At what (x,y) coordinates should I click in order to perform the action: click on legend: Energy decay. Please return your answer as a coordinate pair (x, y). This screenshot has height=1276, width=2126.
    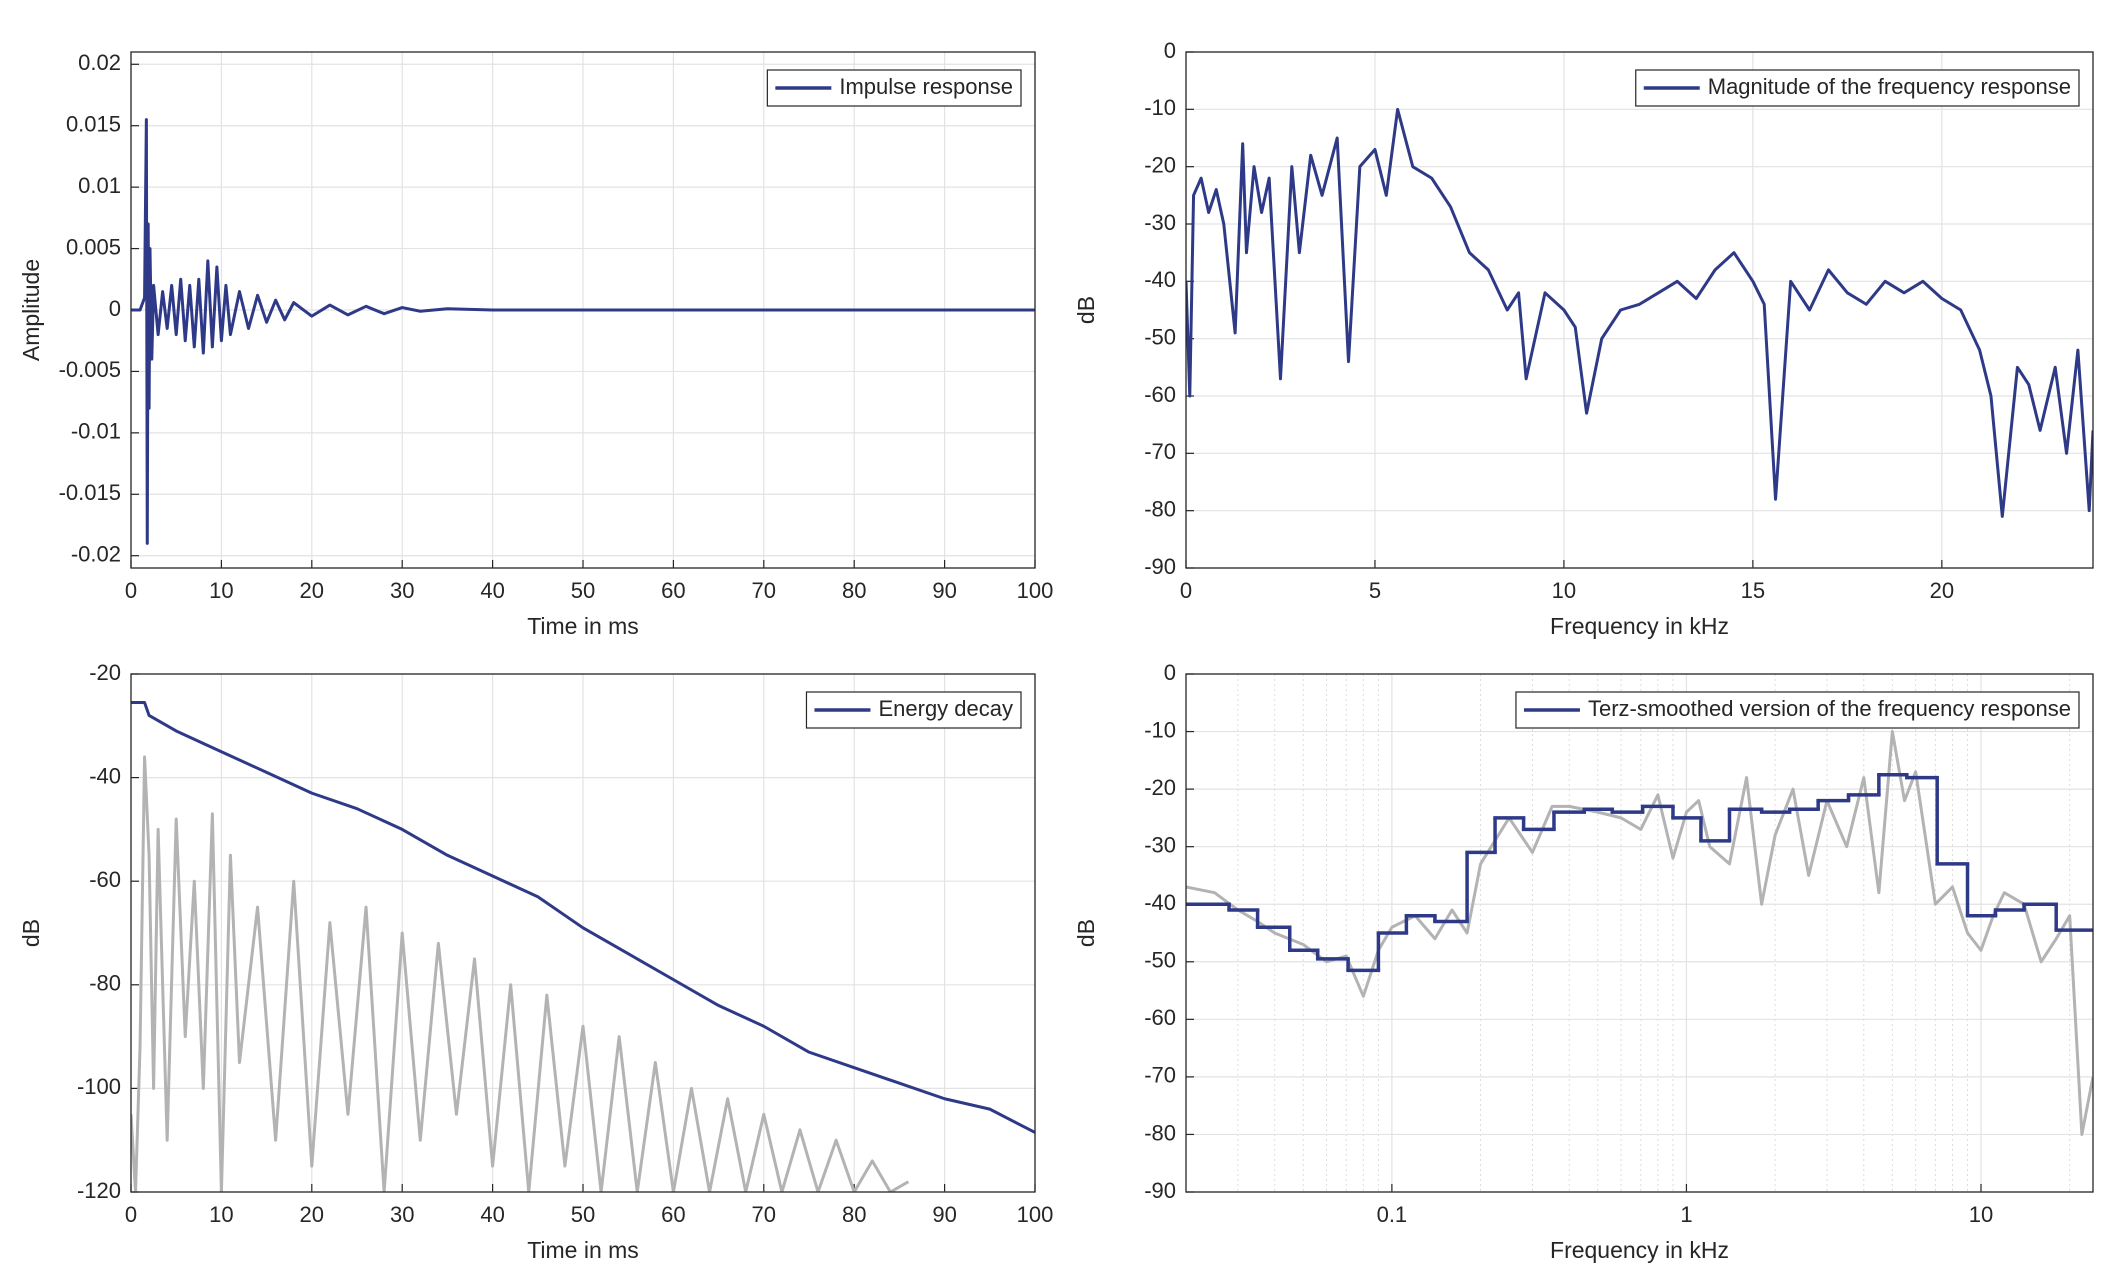
    Looking at the image, I should click on (913, 710).